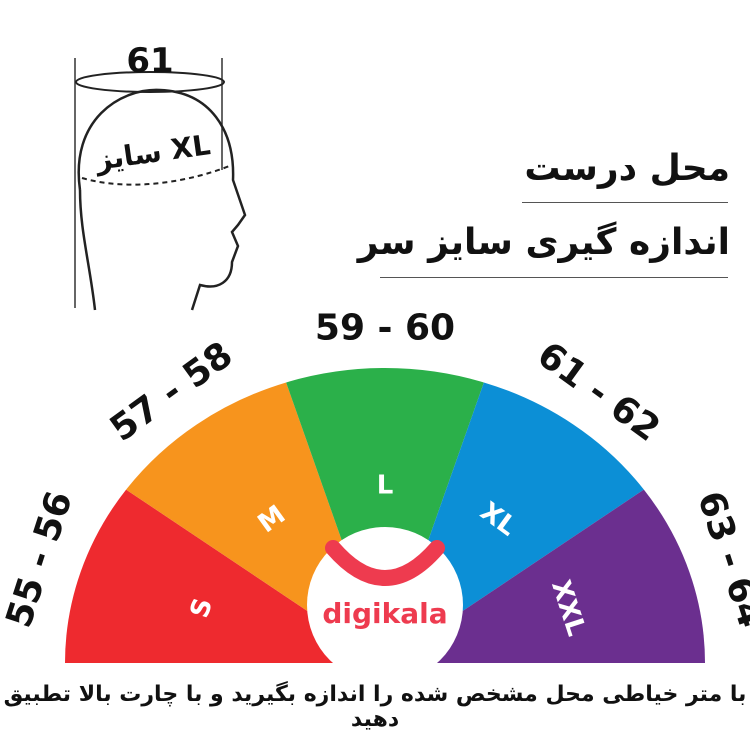  I want to click on logo-smile-icon, so click(385, 563).